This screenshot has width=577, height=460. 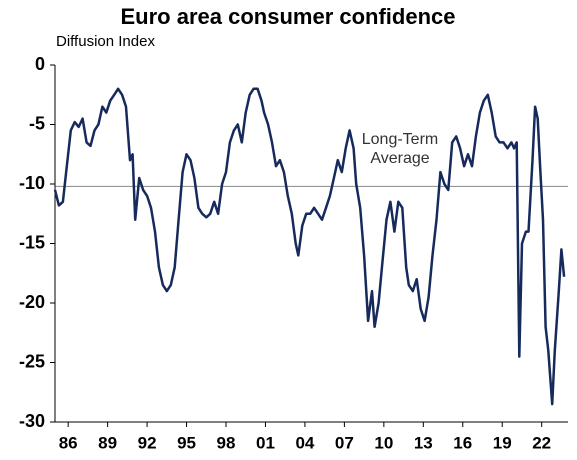 I want to click on y-tick-label: -15, so click(x=32, y=242).